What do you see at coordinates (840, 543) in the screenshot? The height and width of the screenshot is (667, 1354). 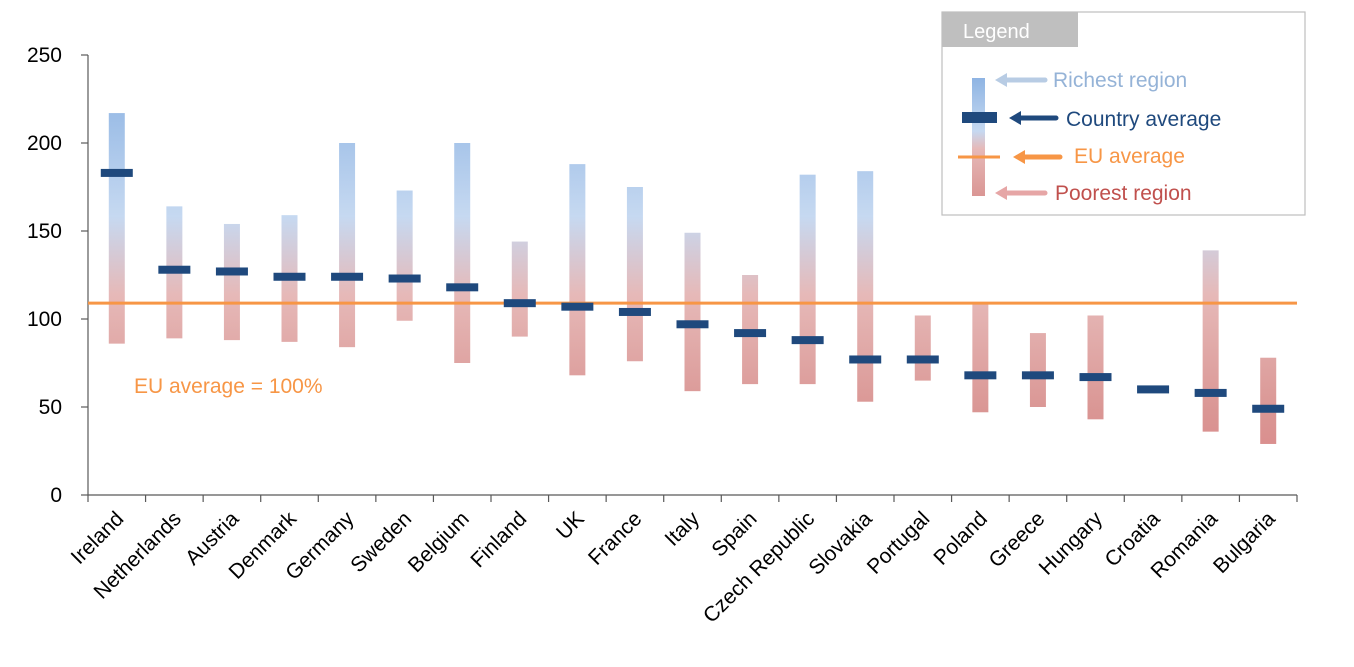 I see `category-label-slovakia: Slovakia` at bounding box center [840, 543].